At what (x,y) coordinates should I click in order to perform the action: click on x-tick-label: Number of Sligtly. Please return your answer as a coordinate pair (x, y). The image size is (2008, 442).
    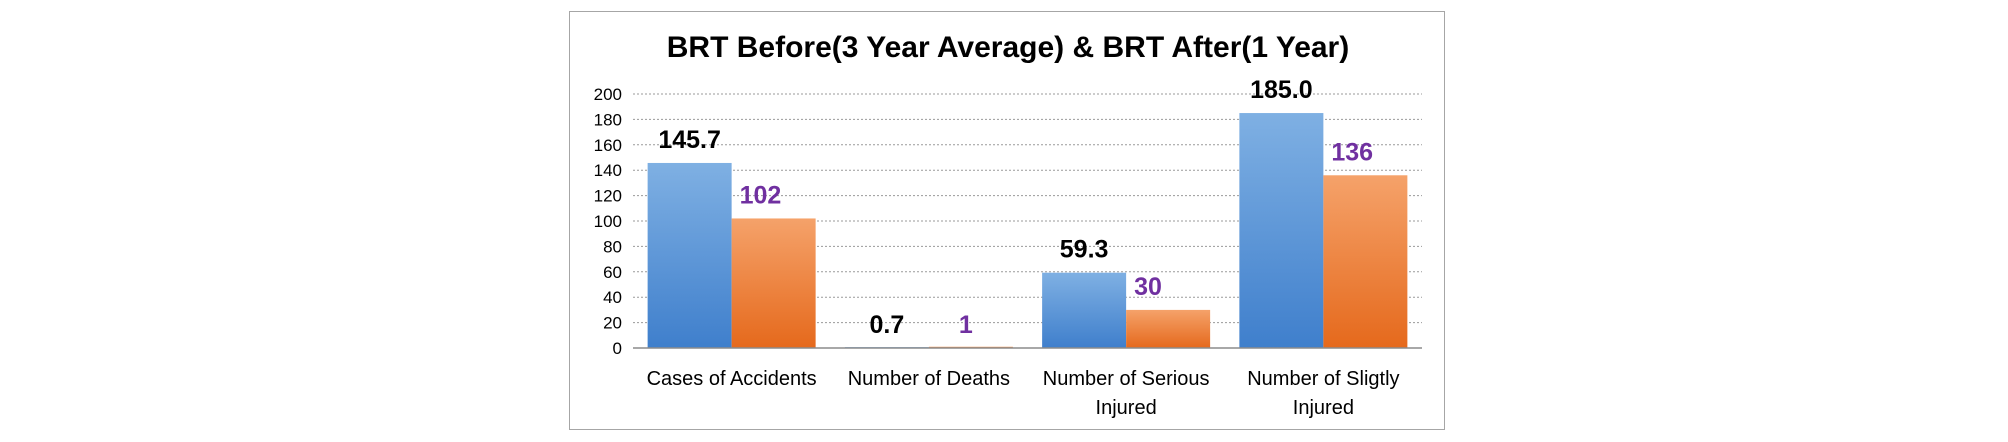
    Looking at the image, I should click on (1323, 379).